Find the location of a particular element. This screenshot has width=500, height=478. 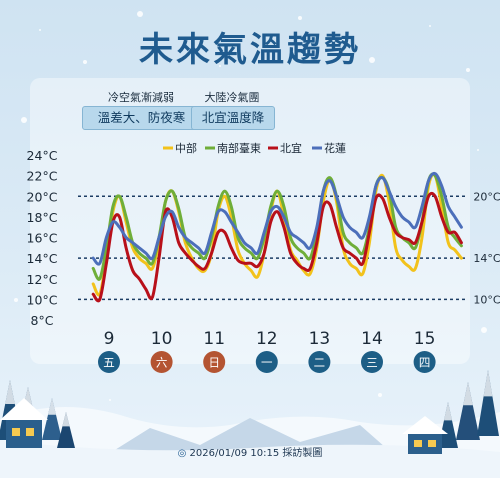

footer: ◎ 2026/01/09 10:15 採訪製圖 is located at coordinates (250, 451).